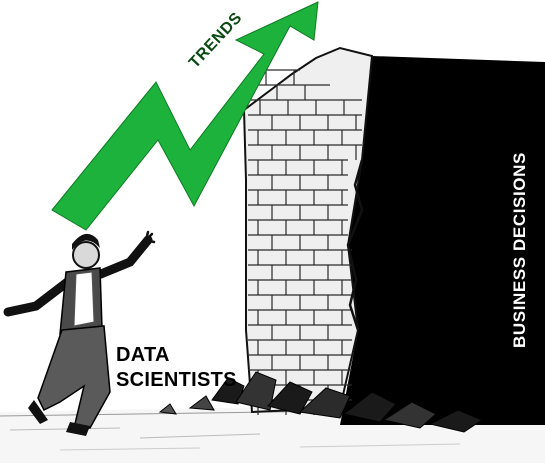 The width and height of the screenshot is (545, 463). I want to click on data-scientists-label-line1: DATA, so click(143, 355).